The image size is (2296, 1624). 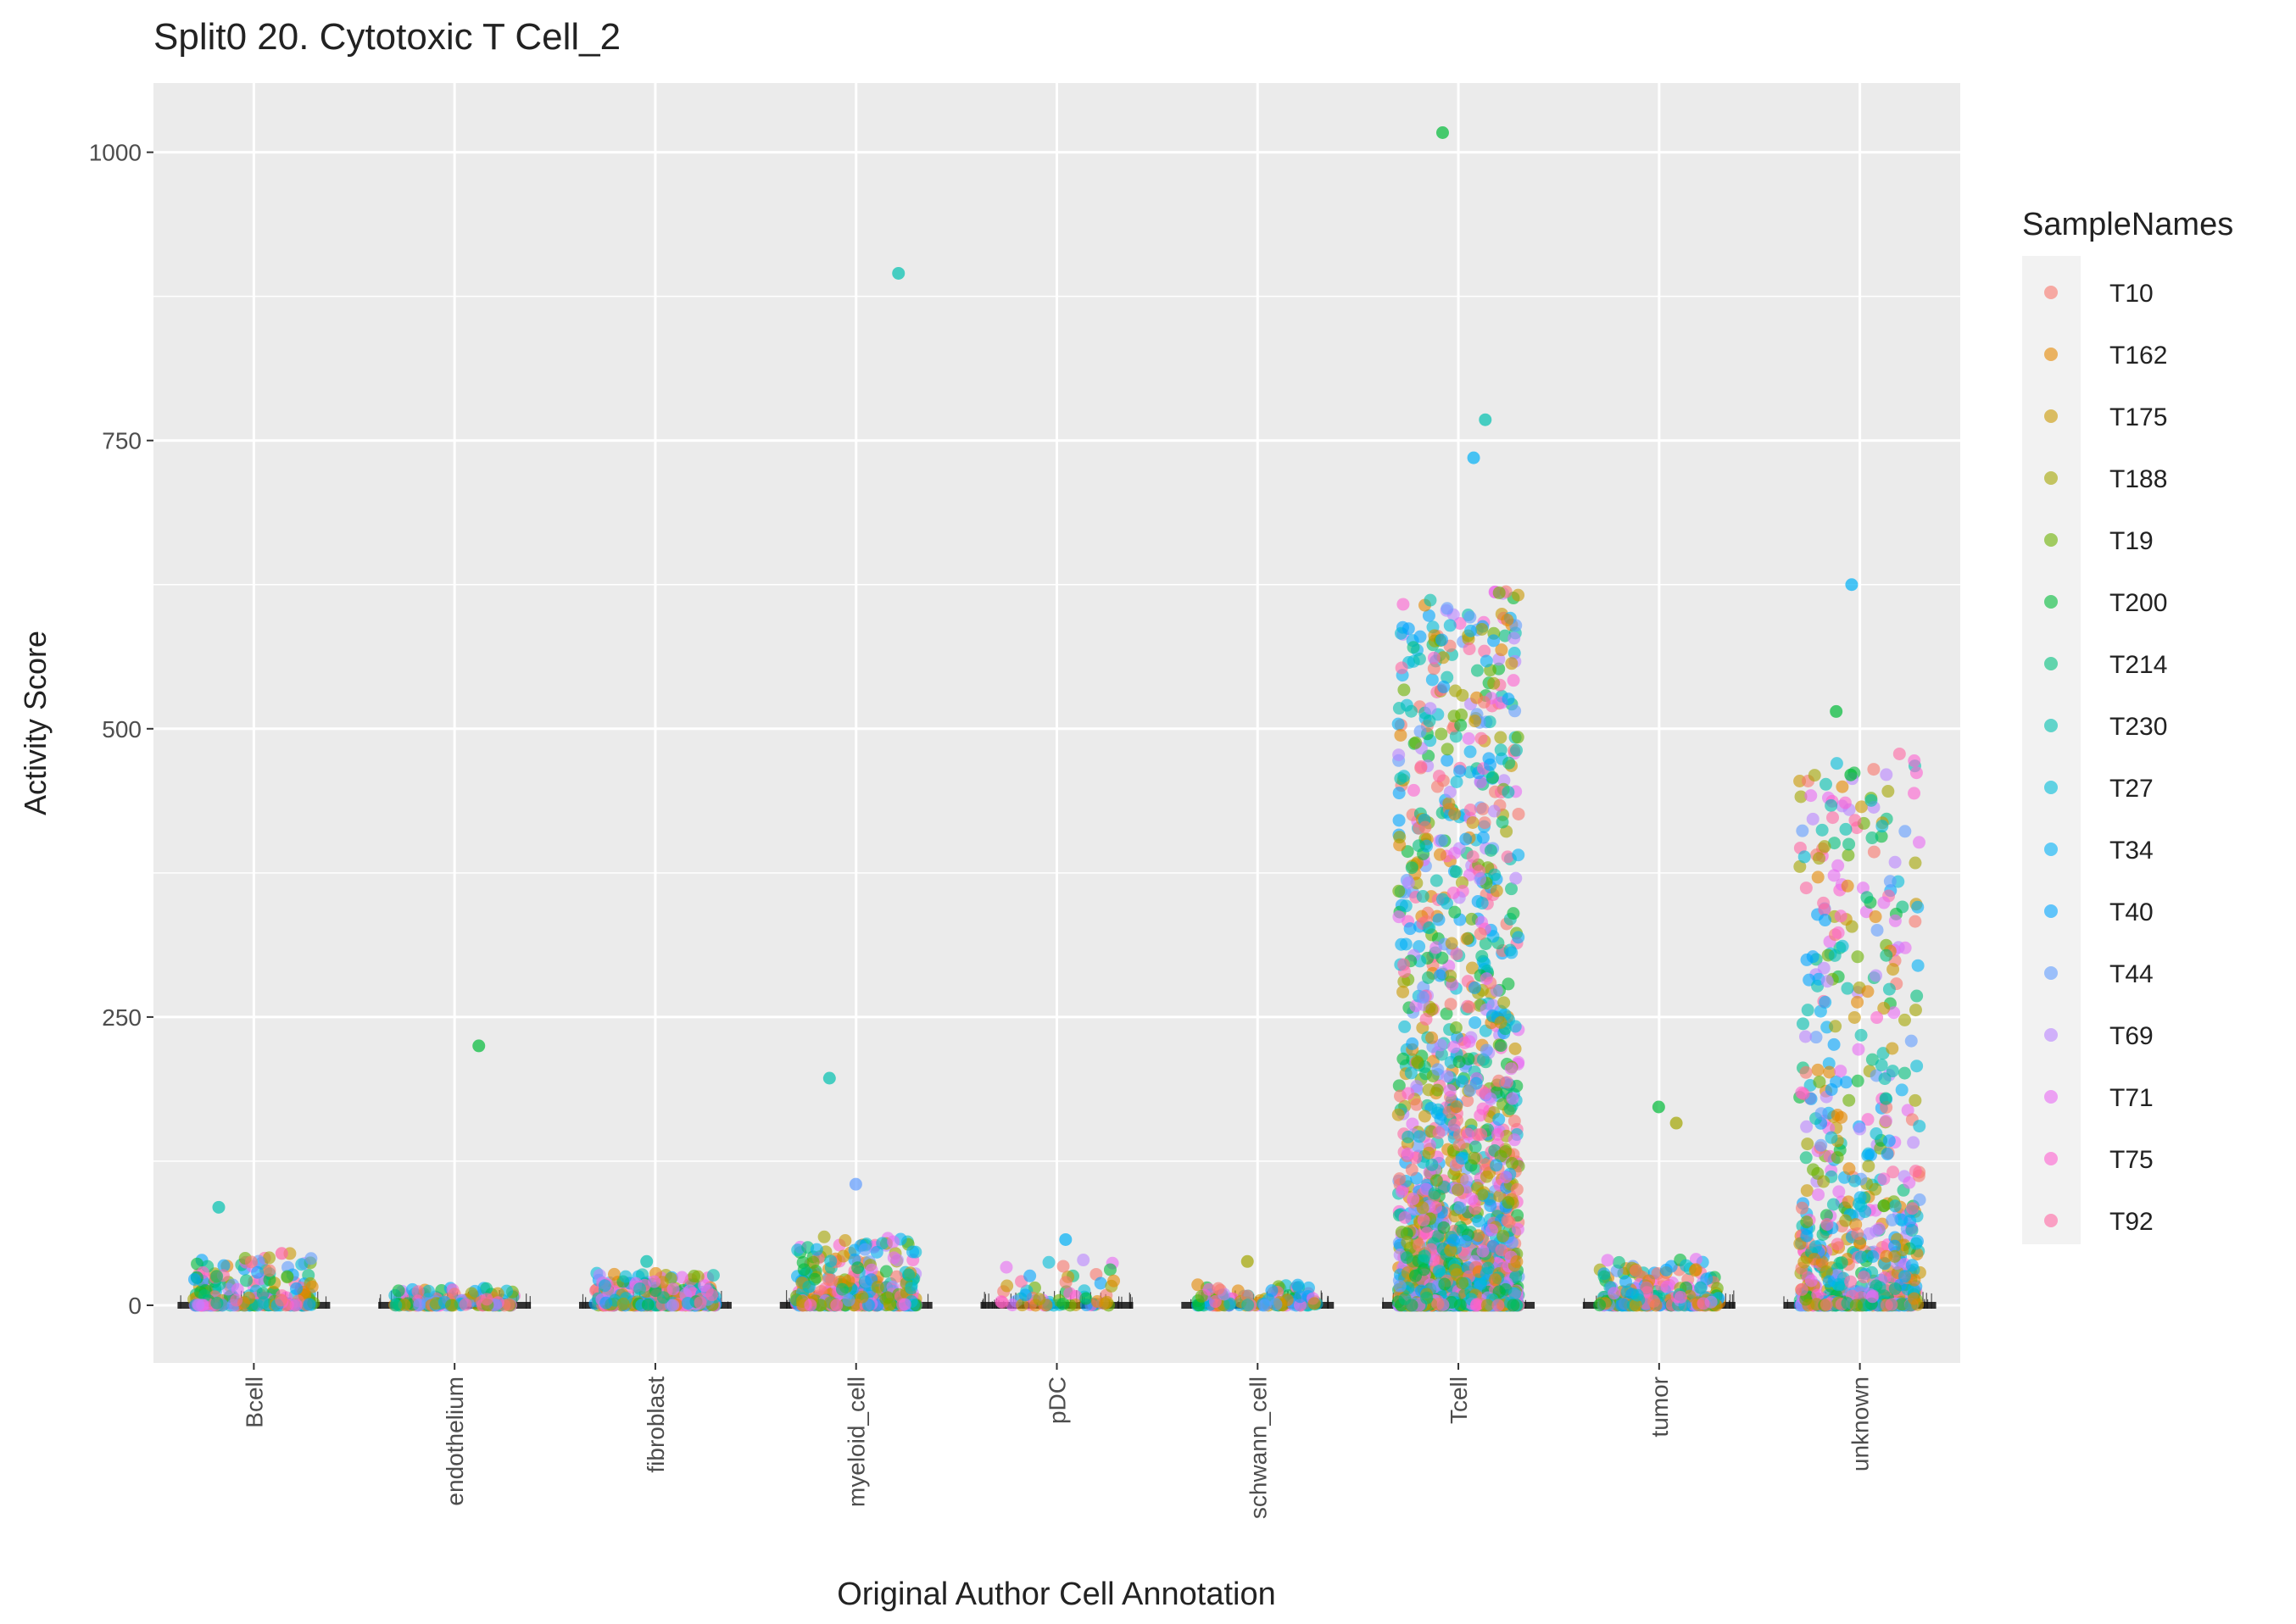 What do you see at coordinates (1861, 1424) in the screenshot?
I see `x-tick-label: unknown` at bounding box center [1861, 1424].